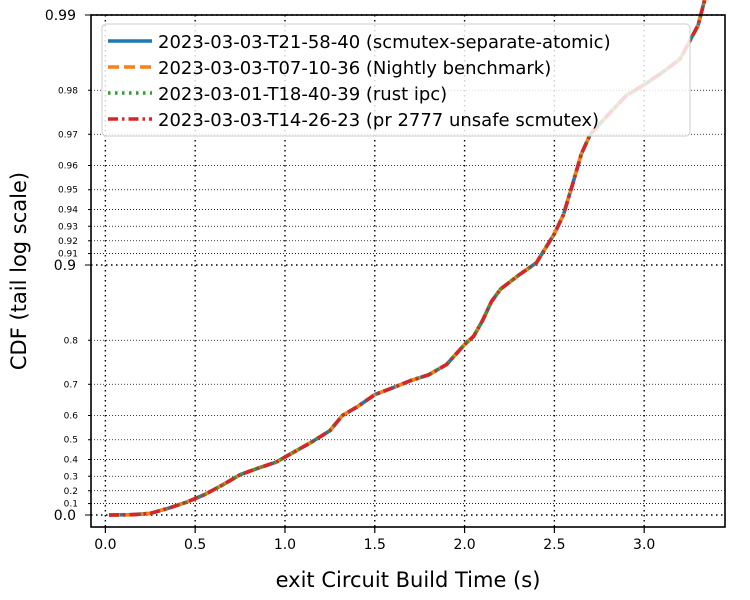 Image resolution: width=750 pixels, height=600 pixels. I want to click on y-tick-label: 0.7, so click(71, 385).